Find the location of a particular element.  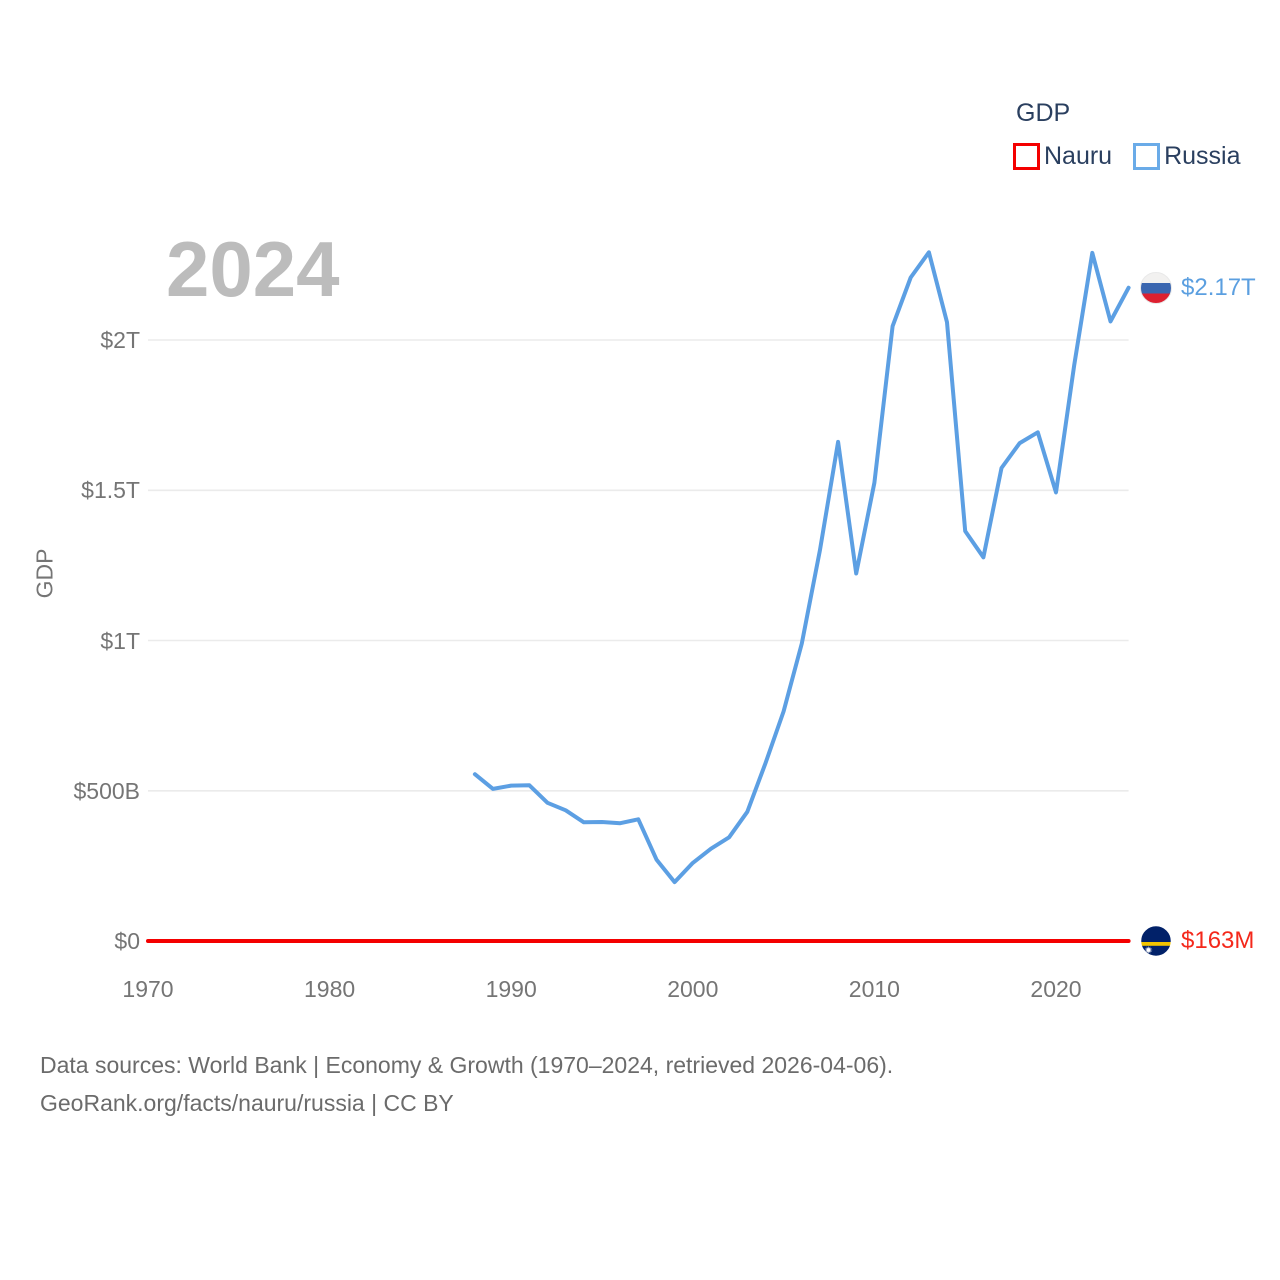

x-tick-label: 1990 is located at coordinates (511, 989).